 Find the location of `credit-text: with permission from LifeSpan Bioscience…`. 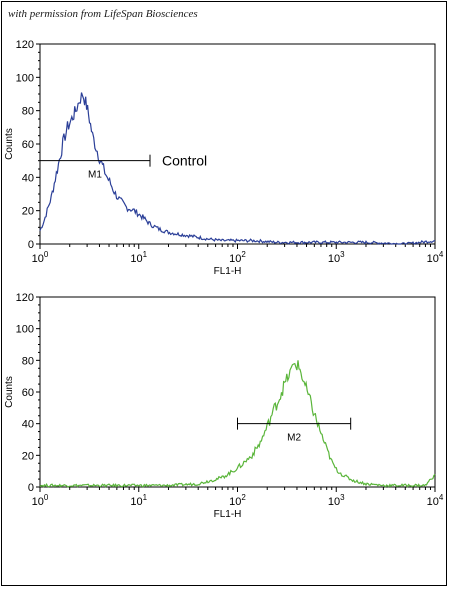

credit-text: with permission from LifeSpan Bioscience… is located at coordinates (103, 14).